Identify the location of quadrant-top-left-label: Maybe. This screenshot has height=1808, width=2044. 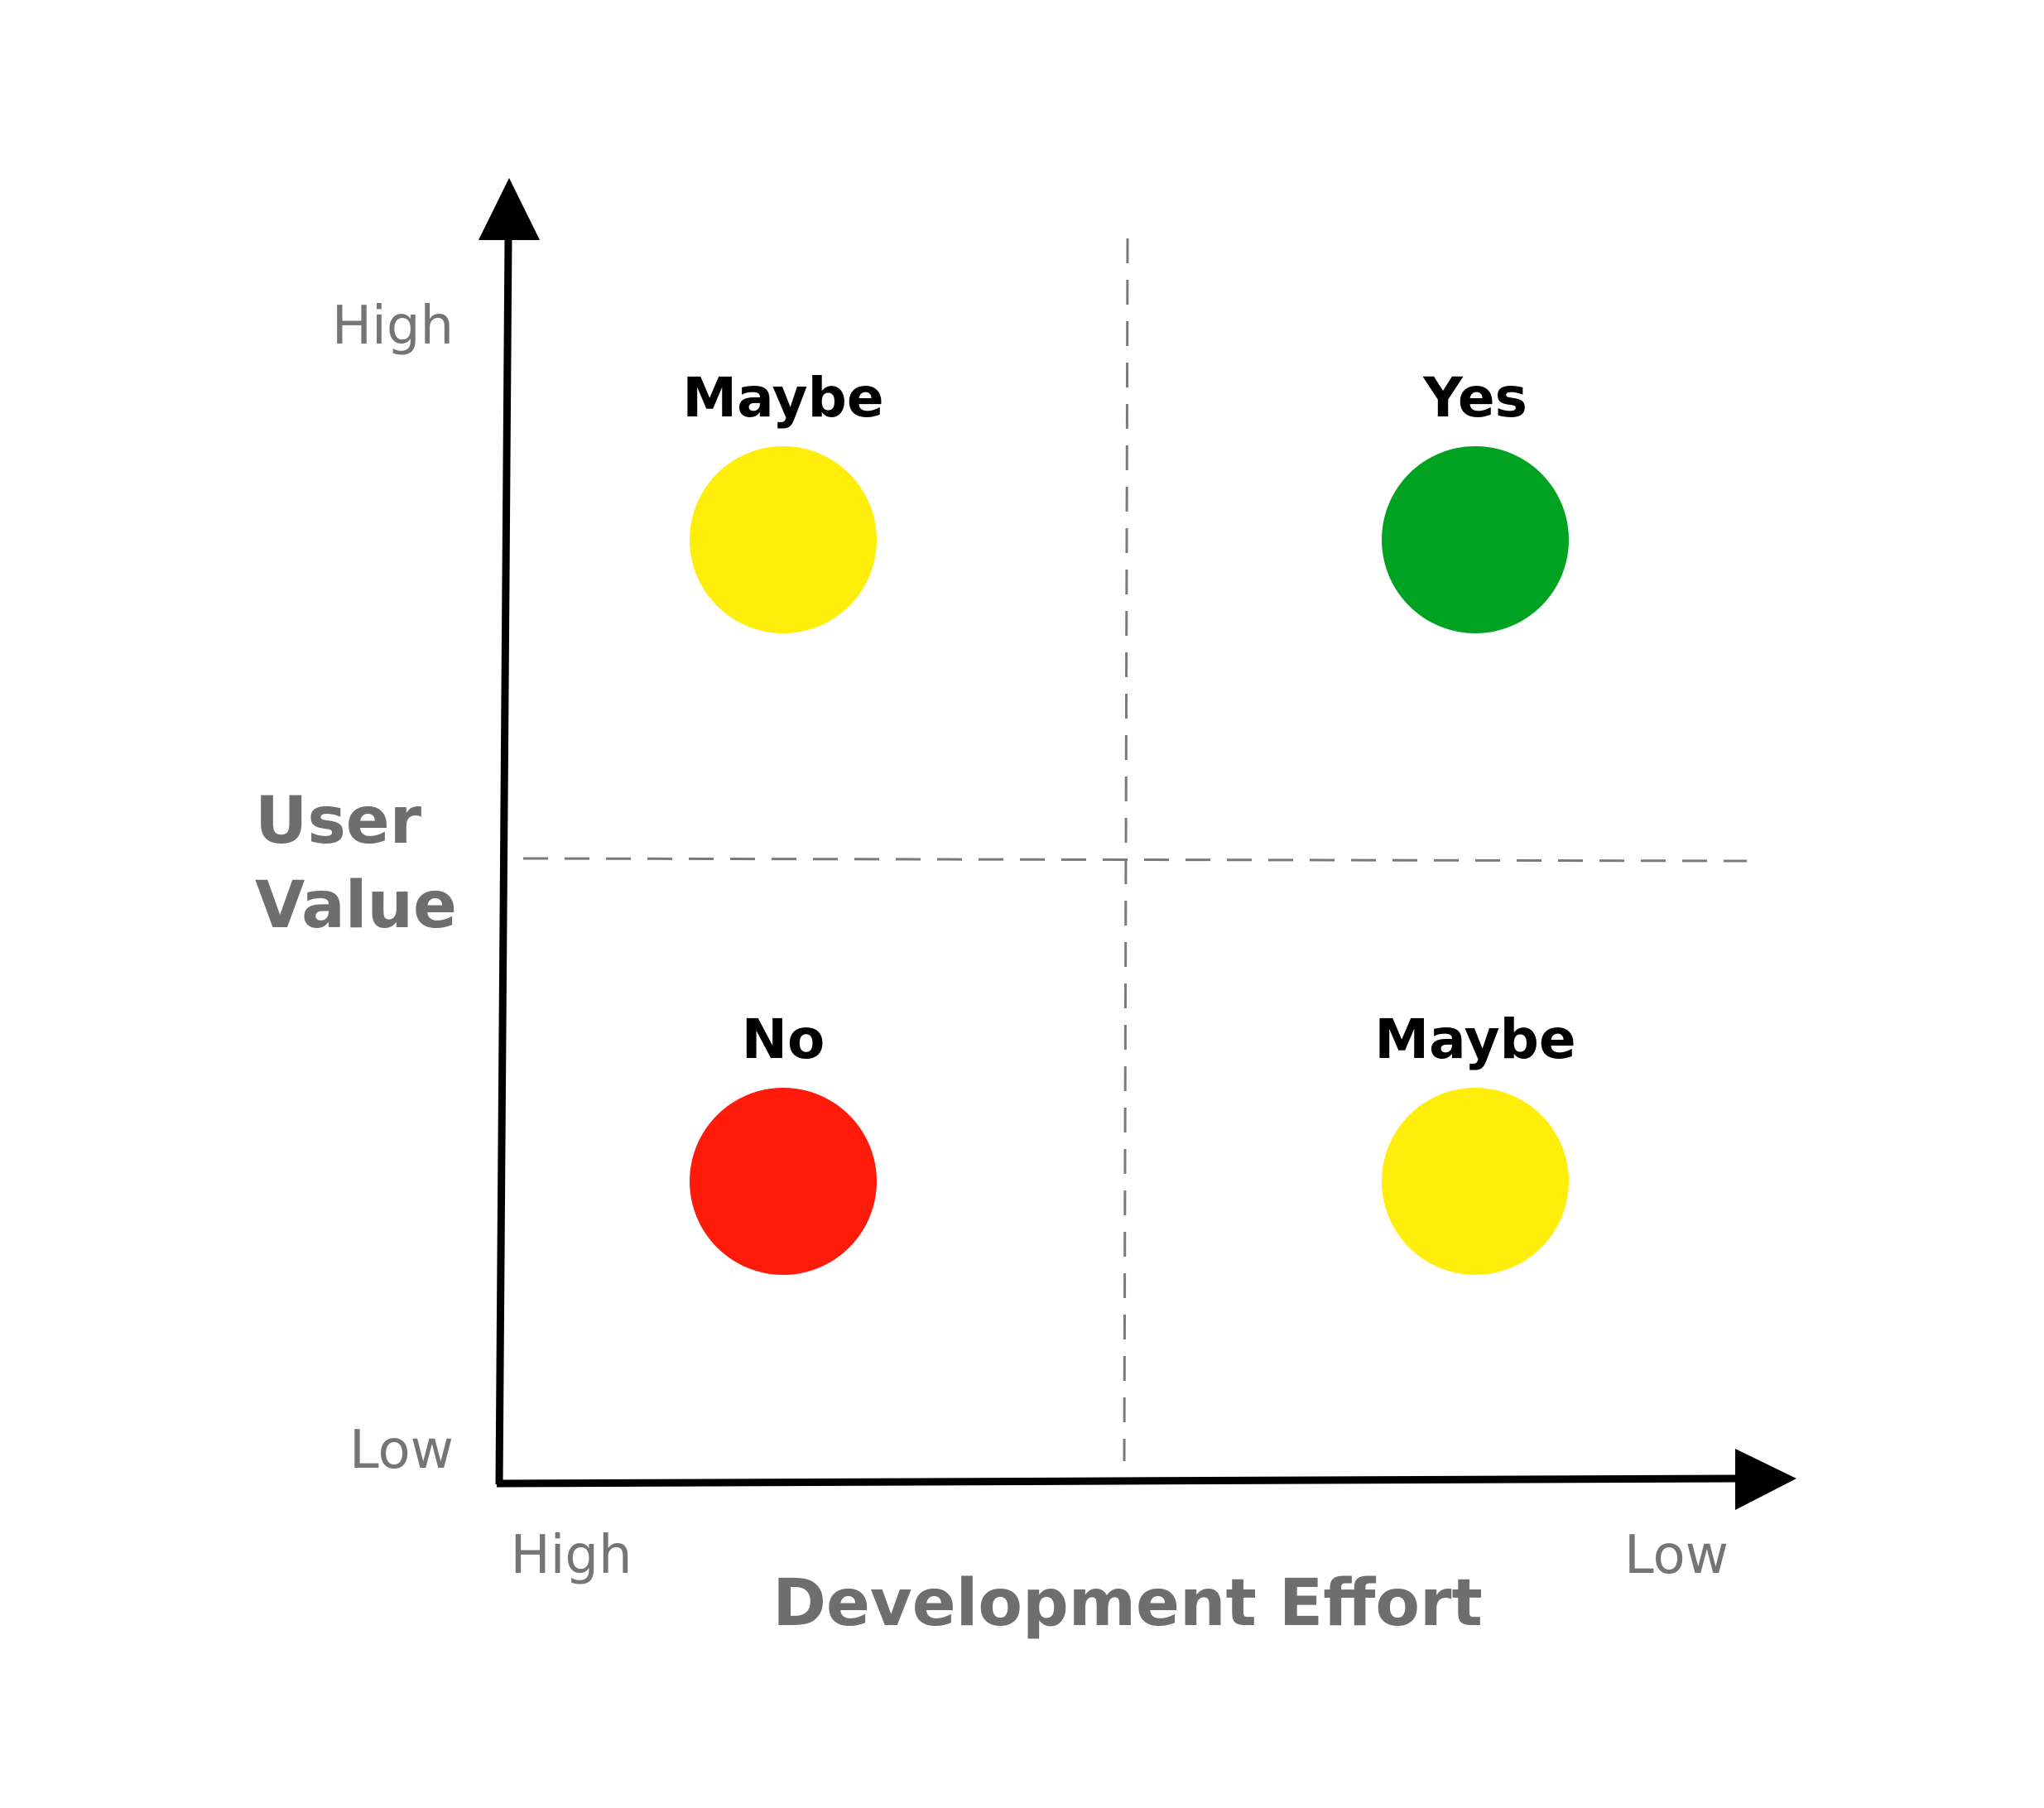
(782, 398).